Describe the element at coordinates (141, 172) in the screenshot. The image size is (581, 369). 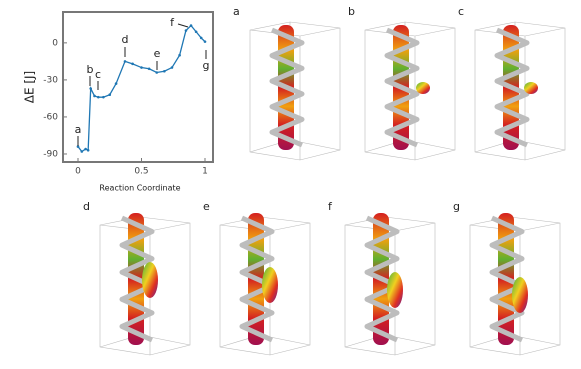
I see `x-tick-label: 0.5` at that location.